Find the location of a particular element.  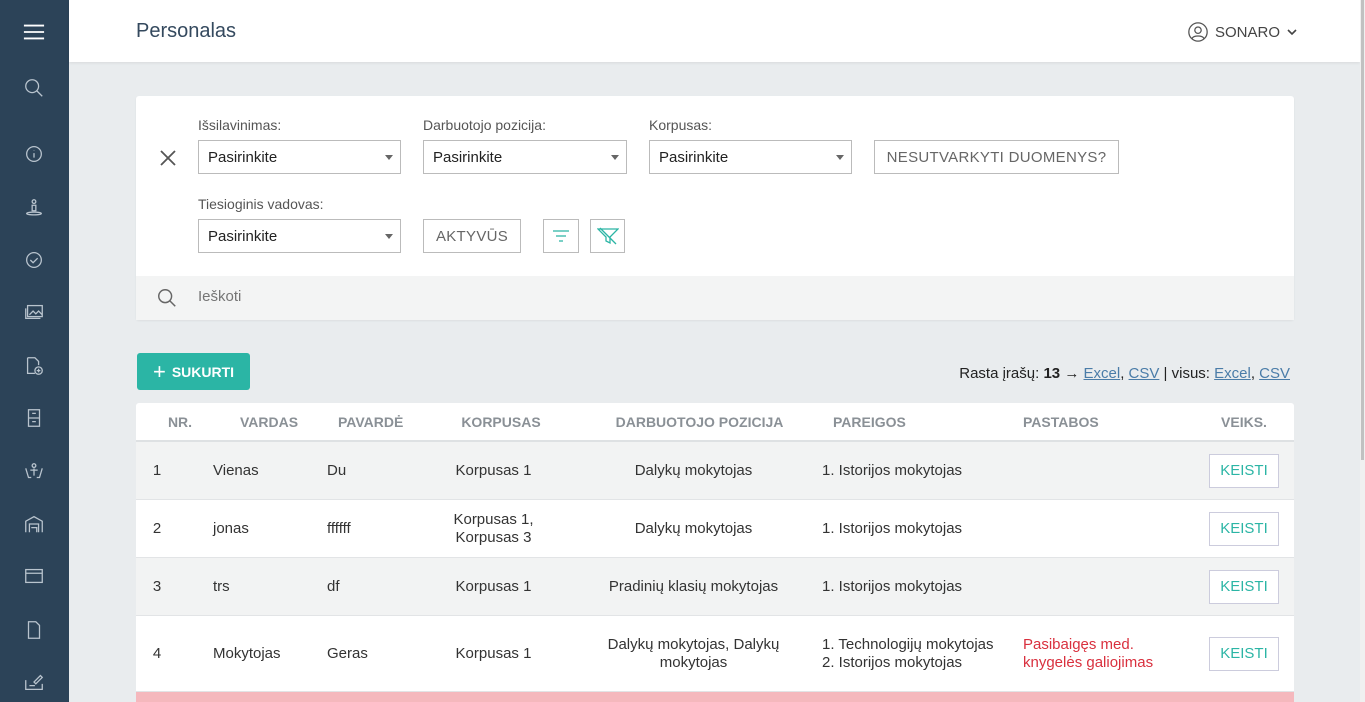

manager-label: Tiesioginis vadovas: is located at coordinates (261, 204).